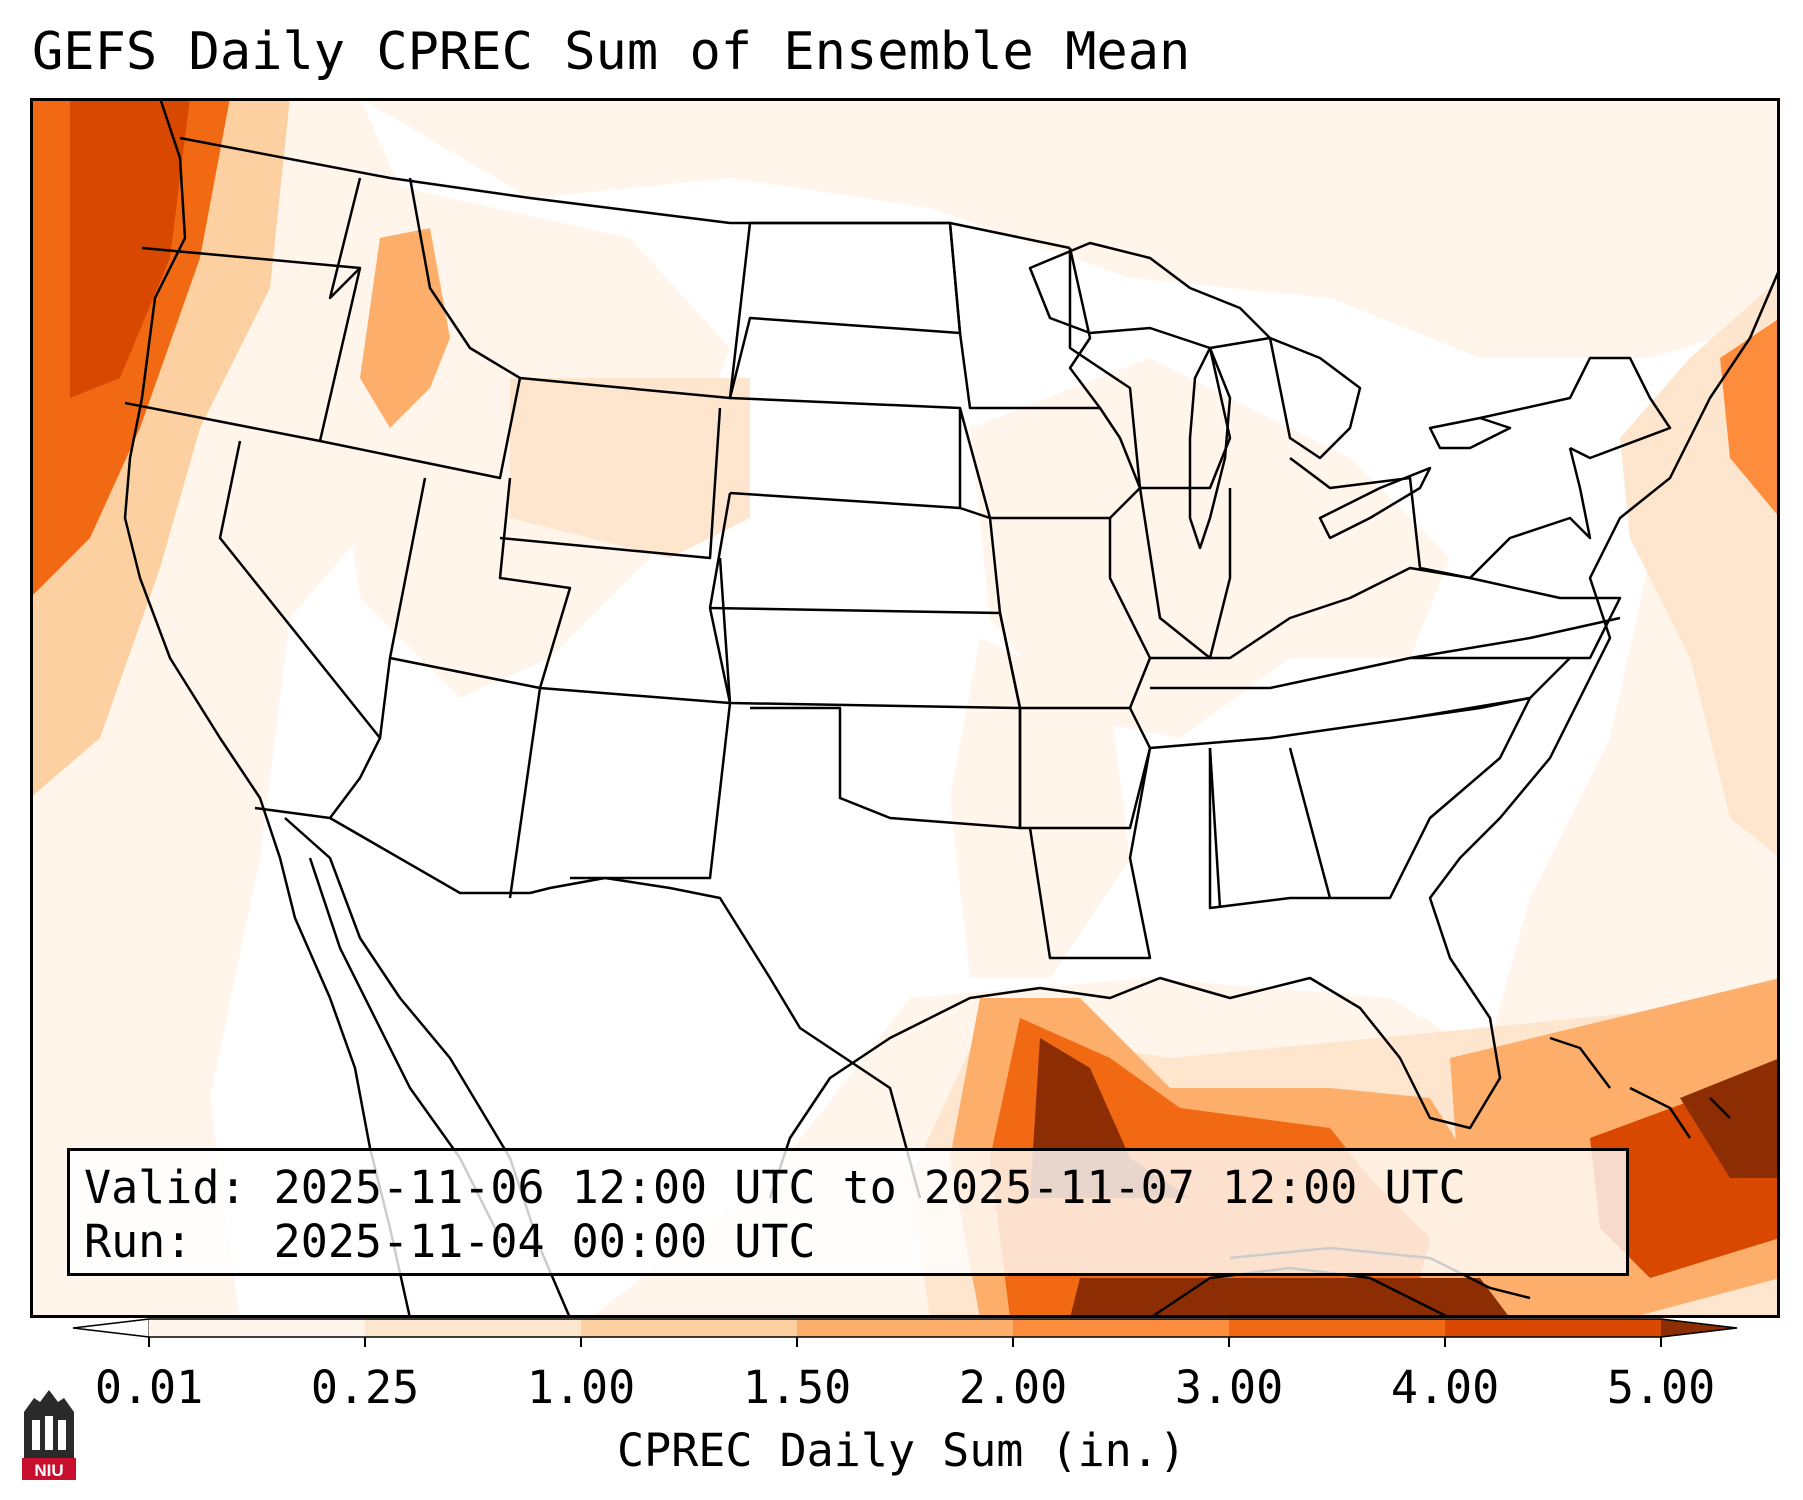 The image size is (1803, 1500). Describe the element at coordinates (149, 1387) in the screenshot. I see `colorbar-tick-label: 0.01` at that location.